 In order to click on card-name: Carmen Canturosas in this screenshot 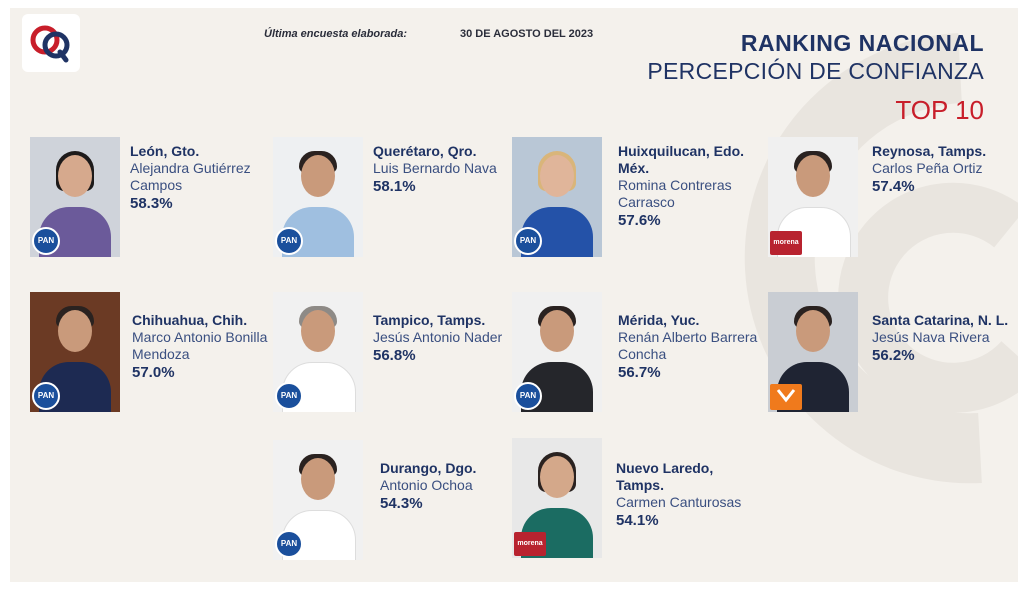, I will do `click(679, 502)`.